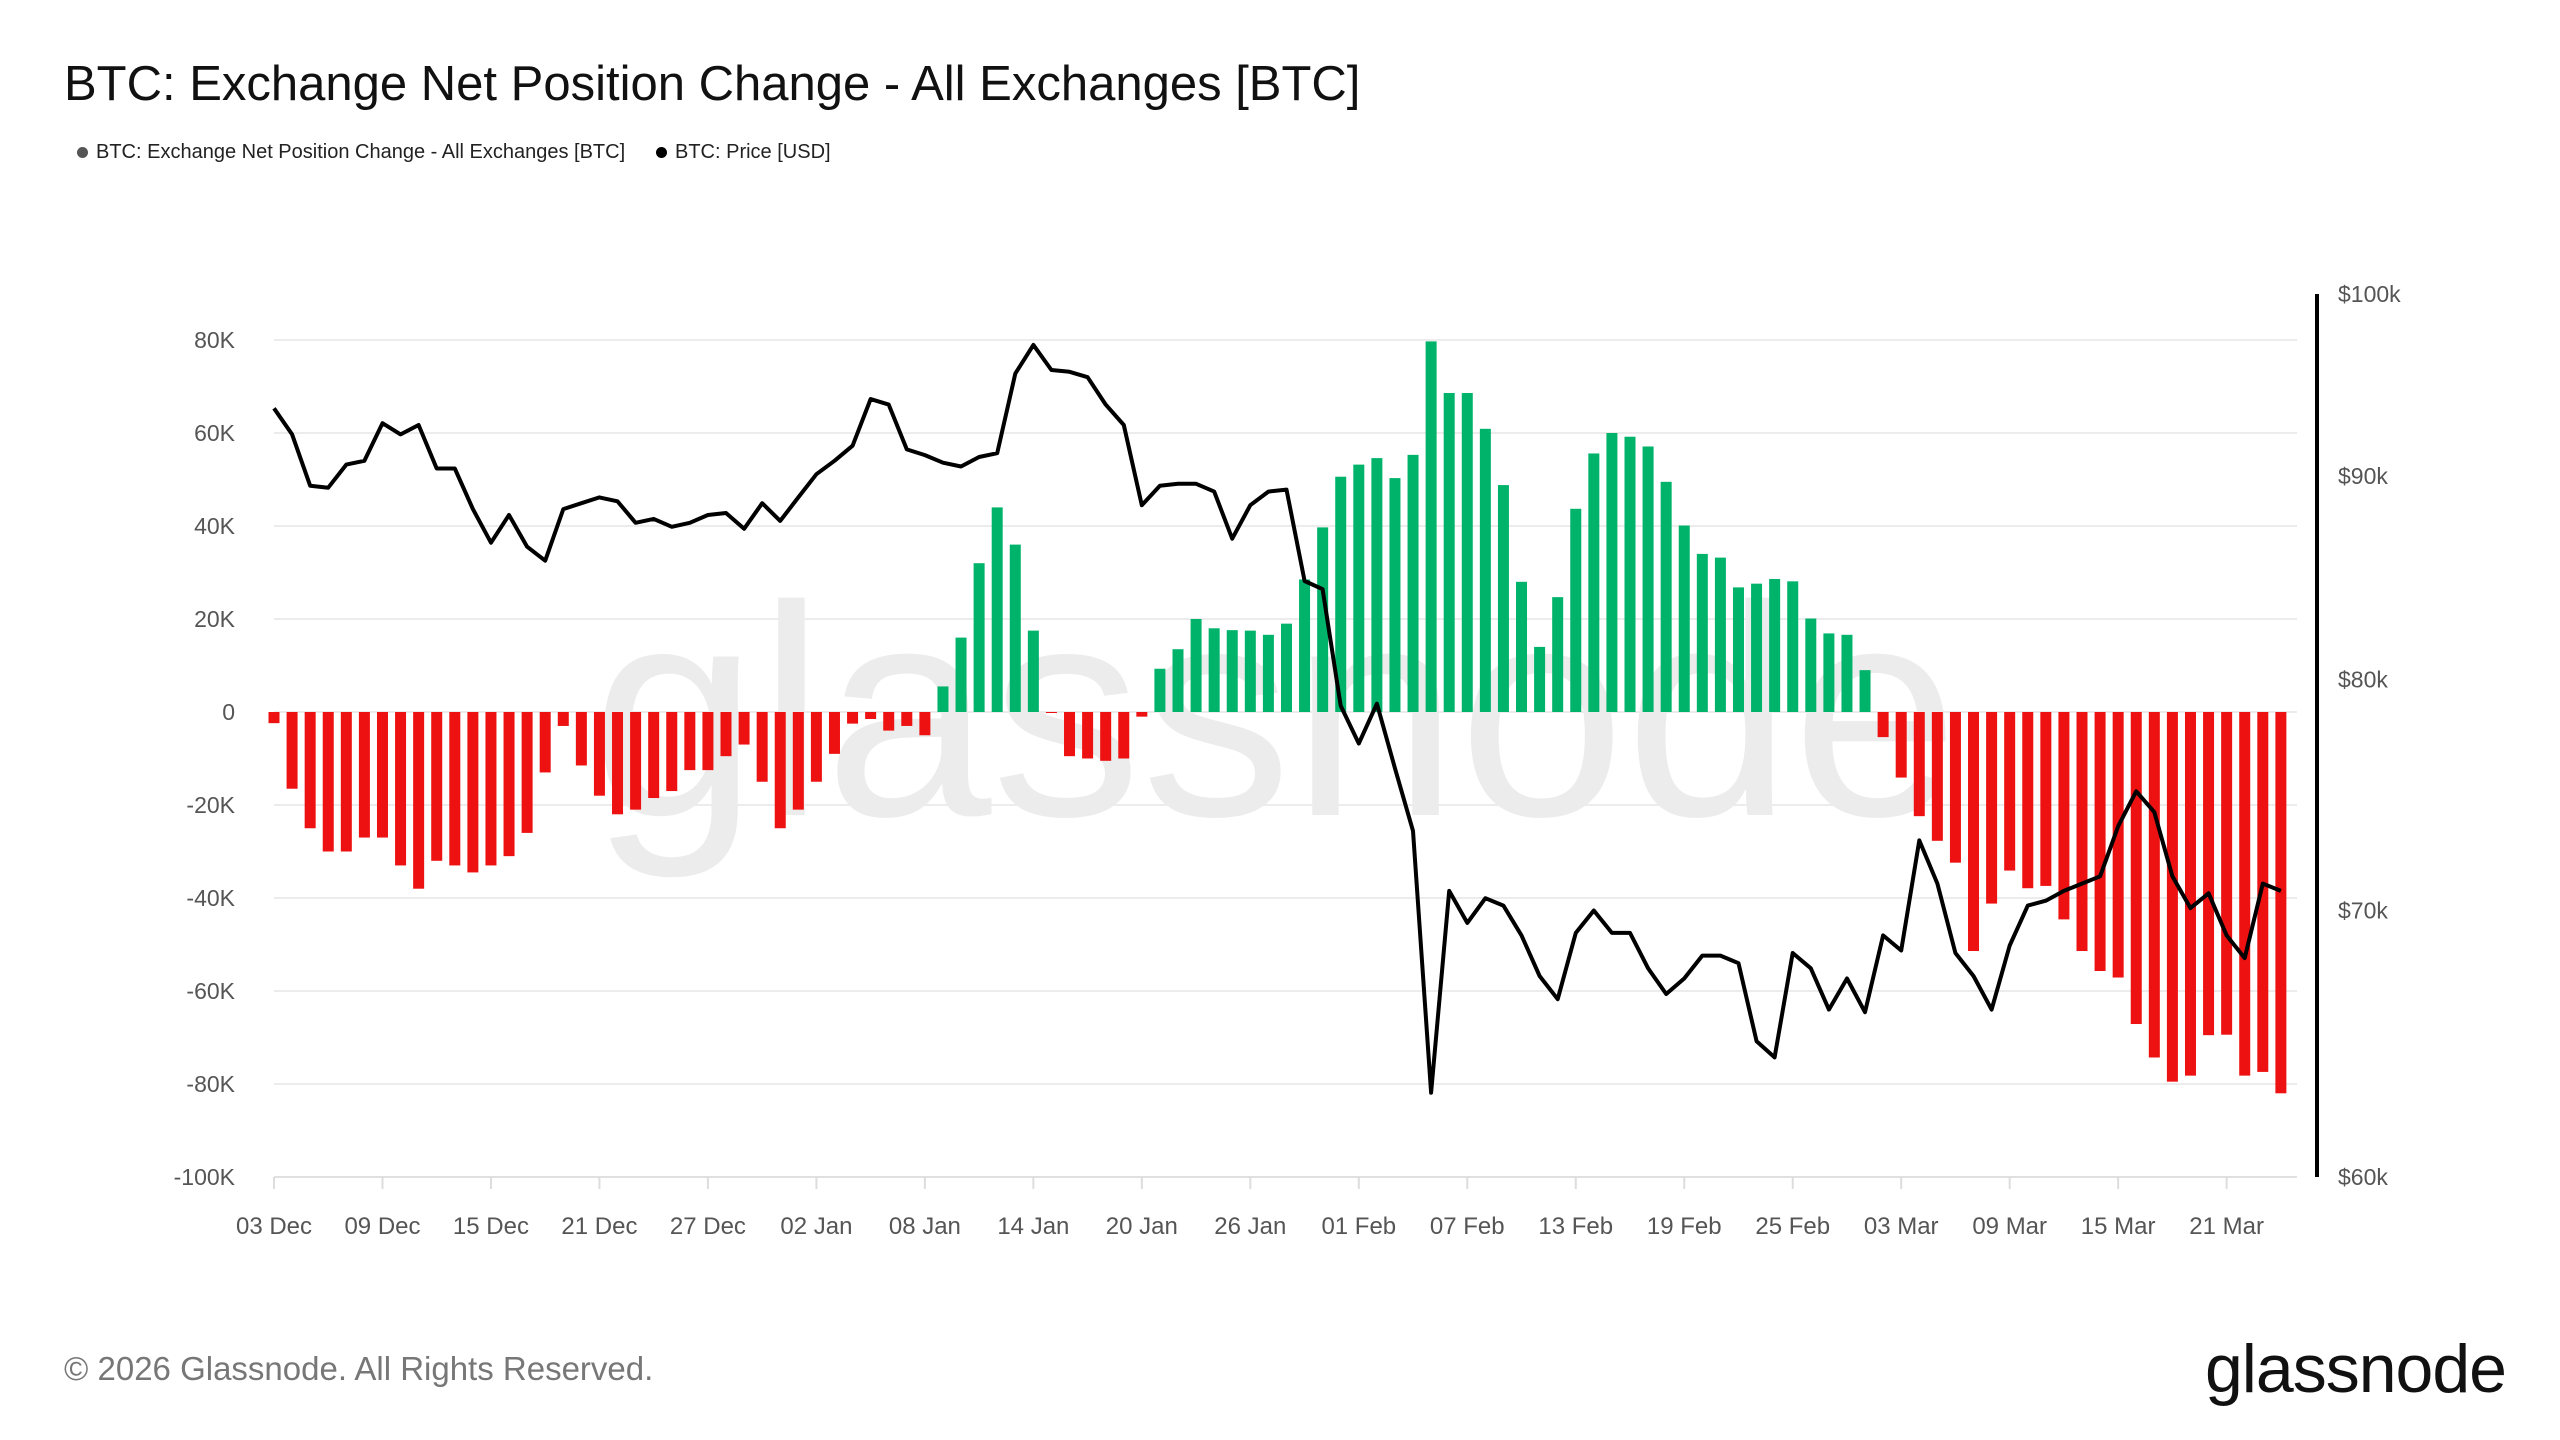 This screenshot has width=2560, height=1440. I want to click on copyright: © 2026 Glassnode. All Rights Reserved., so click(359, 1368).